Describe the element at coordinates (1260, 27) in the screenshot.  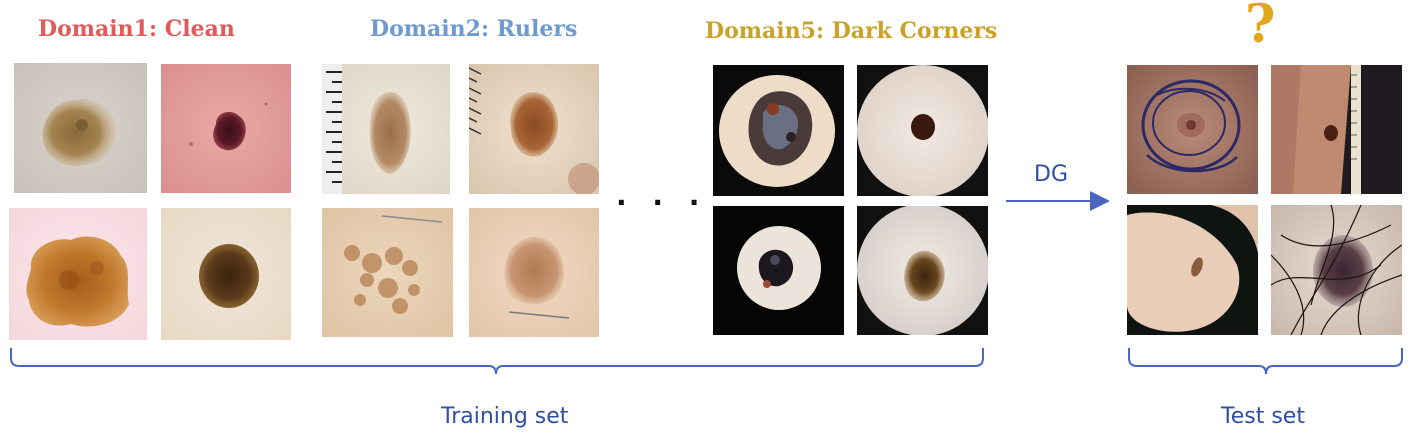
I see `question-mark: ?` at that location.